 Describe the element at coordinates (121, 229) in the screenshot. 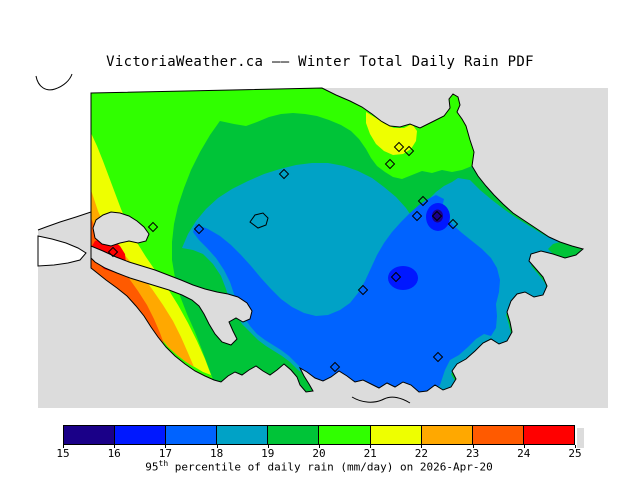

I see `peninsula-landmass` at that location.